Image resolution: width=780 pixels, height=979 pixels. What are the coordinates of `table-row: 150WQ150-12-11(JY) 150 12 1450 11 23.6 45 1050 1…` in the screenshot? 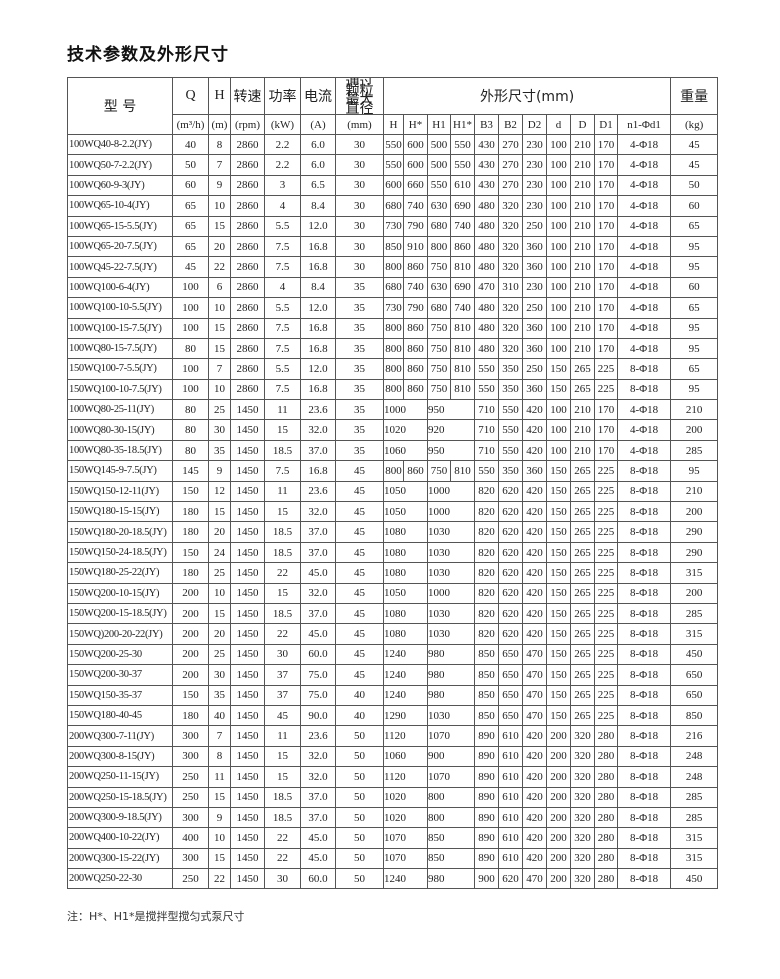 It's located at (393, 491).